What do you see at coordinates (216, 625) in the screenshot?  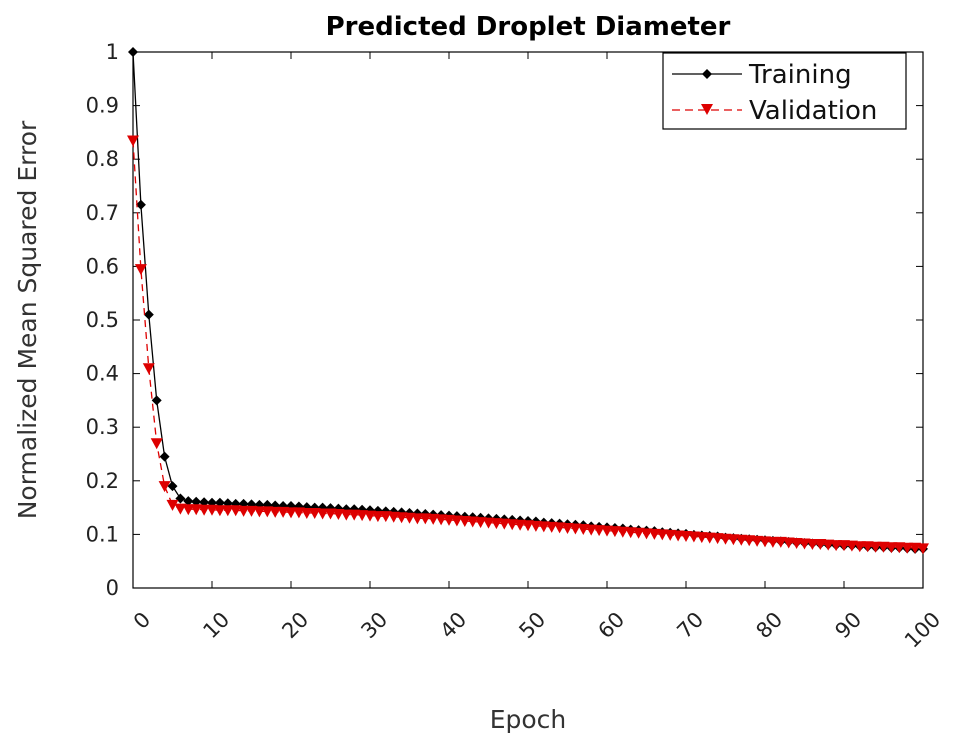 I see `x-tick-label: 10` at bounding box center [216, 625].